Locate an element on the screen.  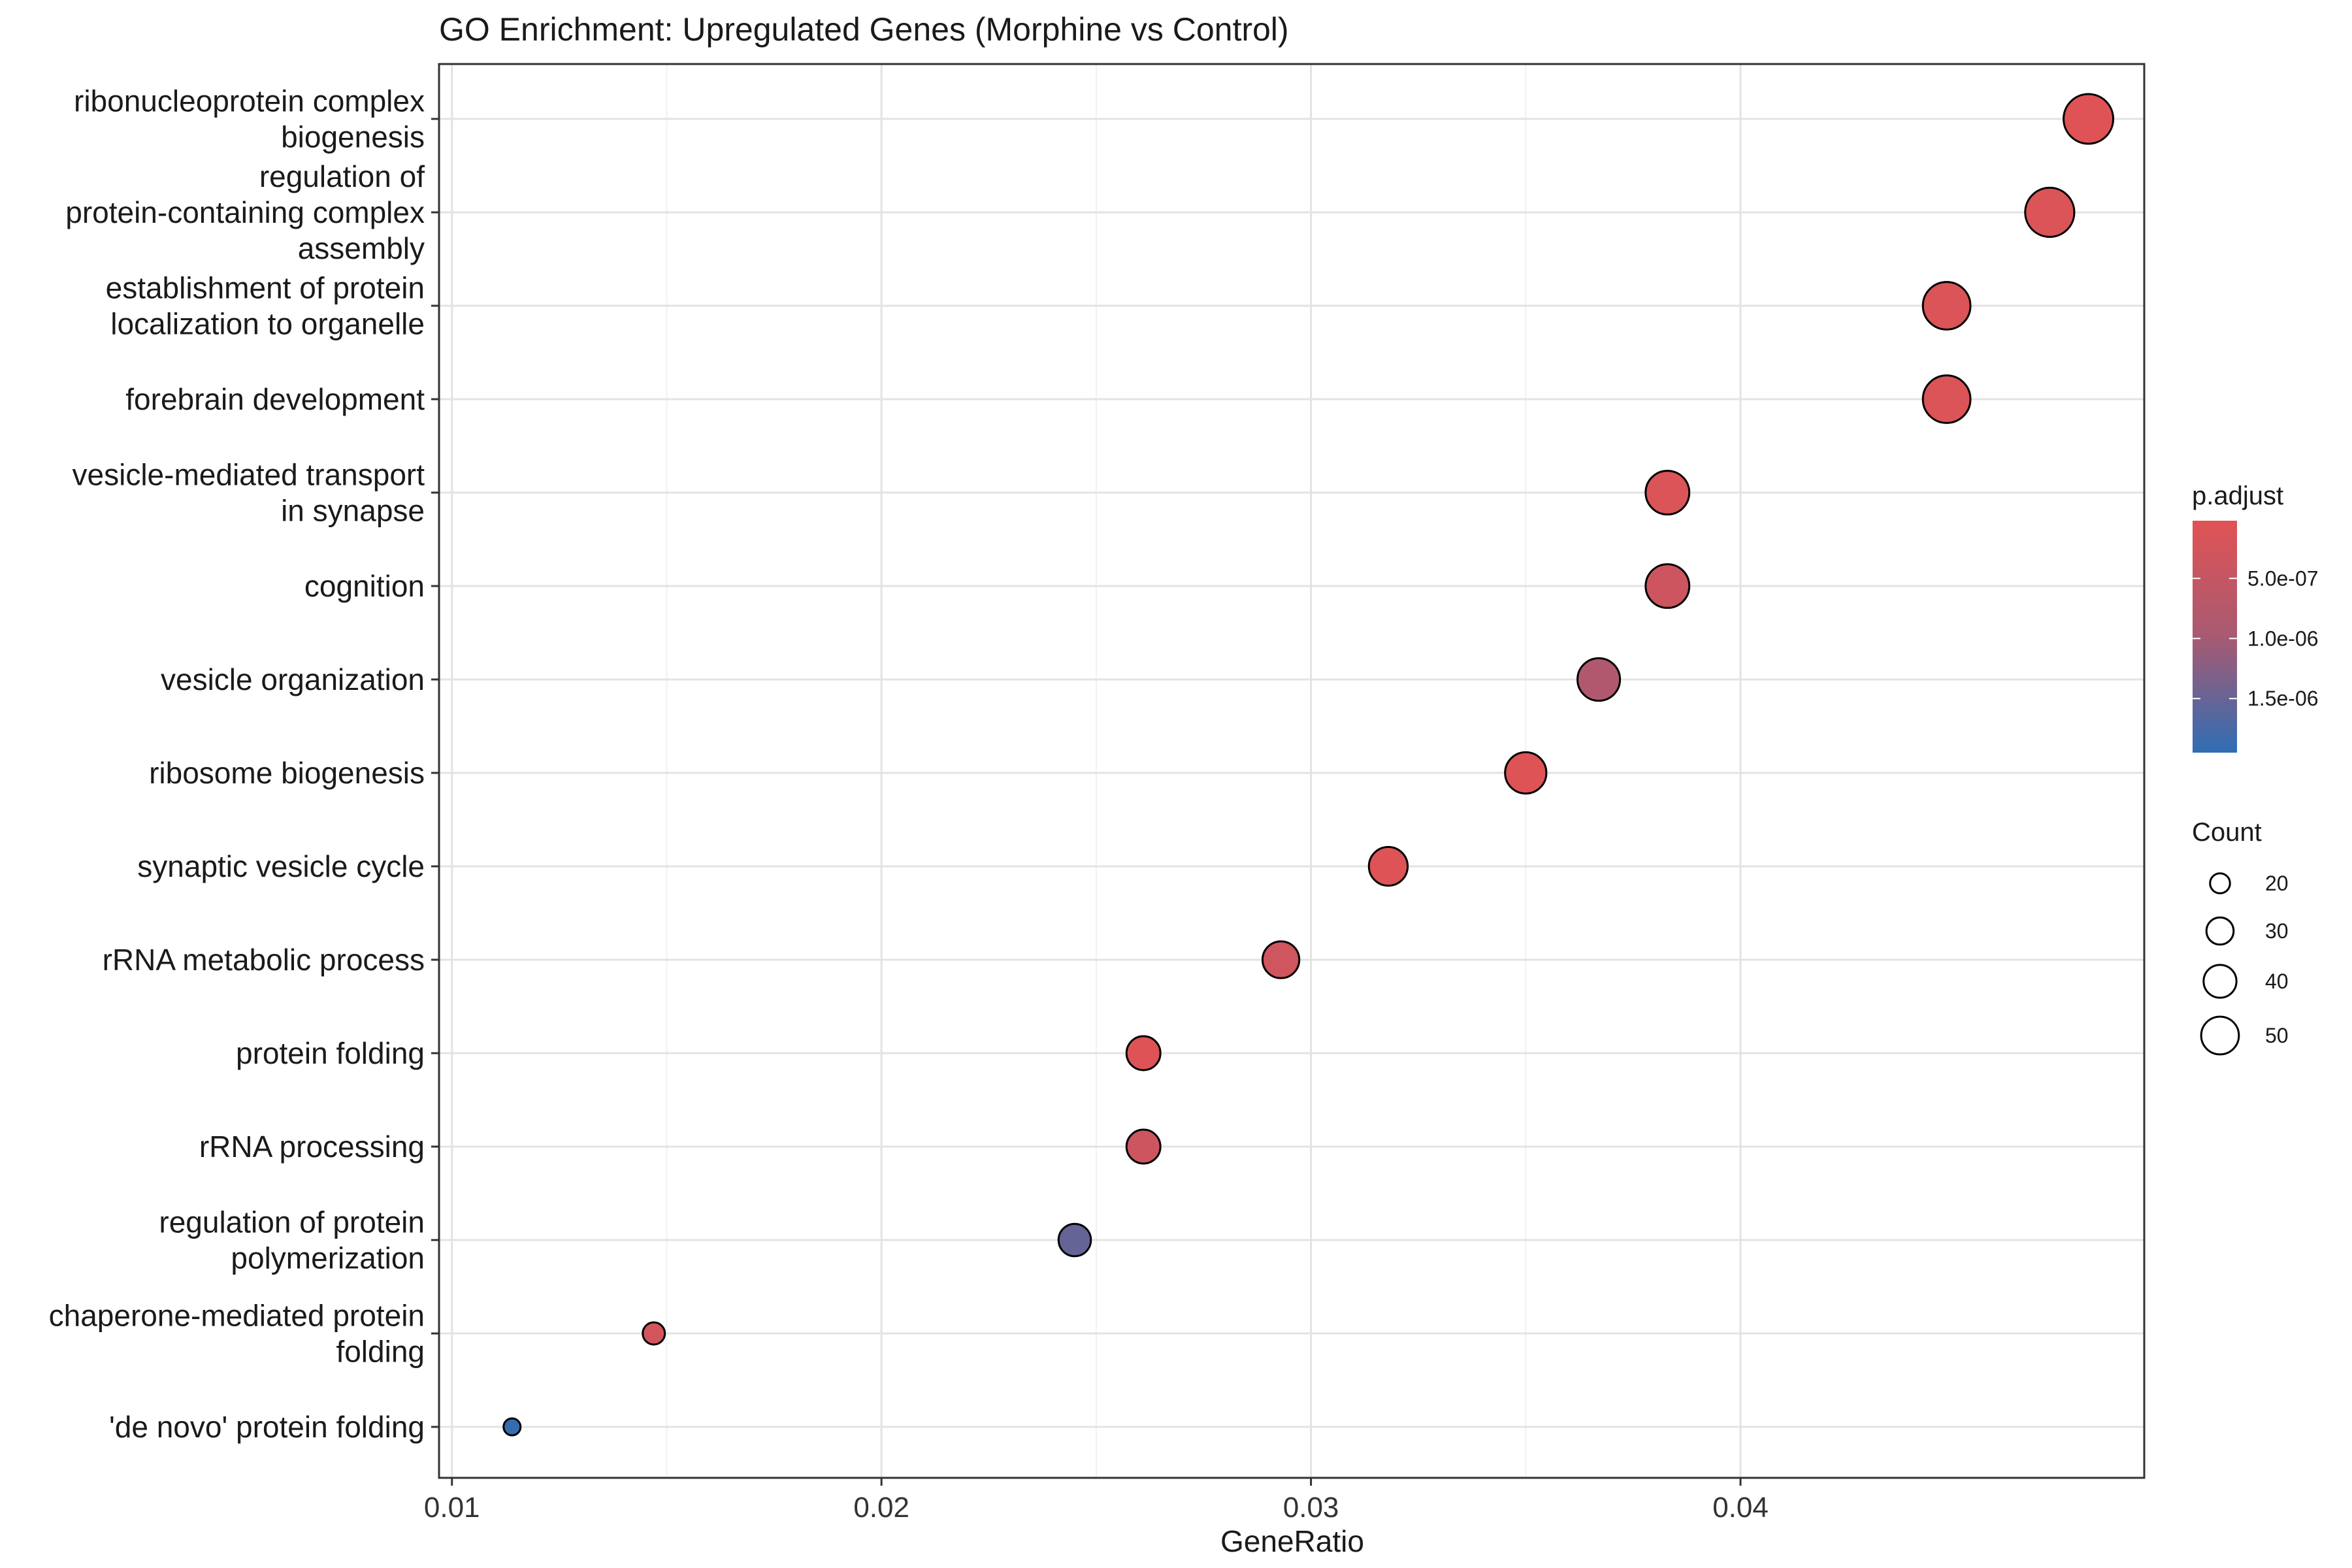
y-tick-label-line: protein folding is located at coordinates (330, 1053).